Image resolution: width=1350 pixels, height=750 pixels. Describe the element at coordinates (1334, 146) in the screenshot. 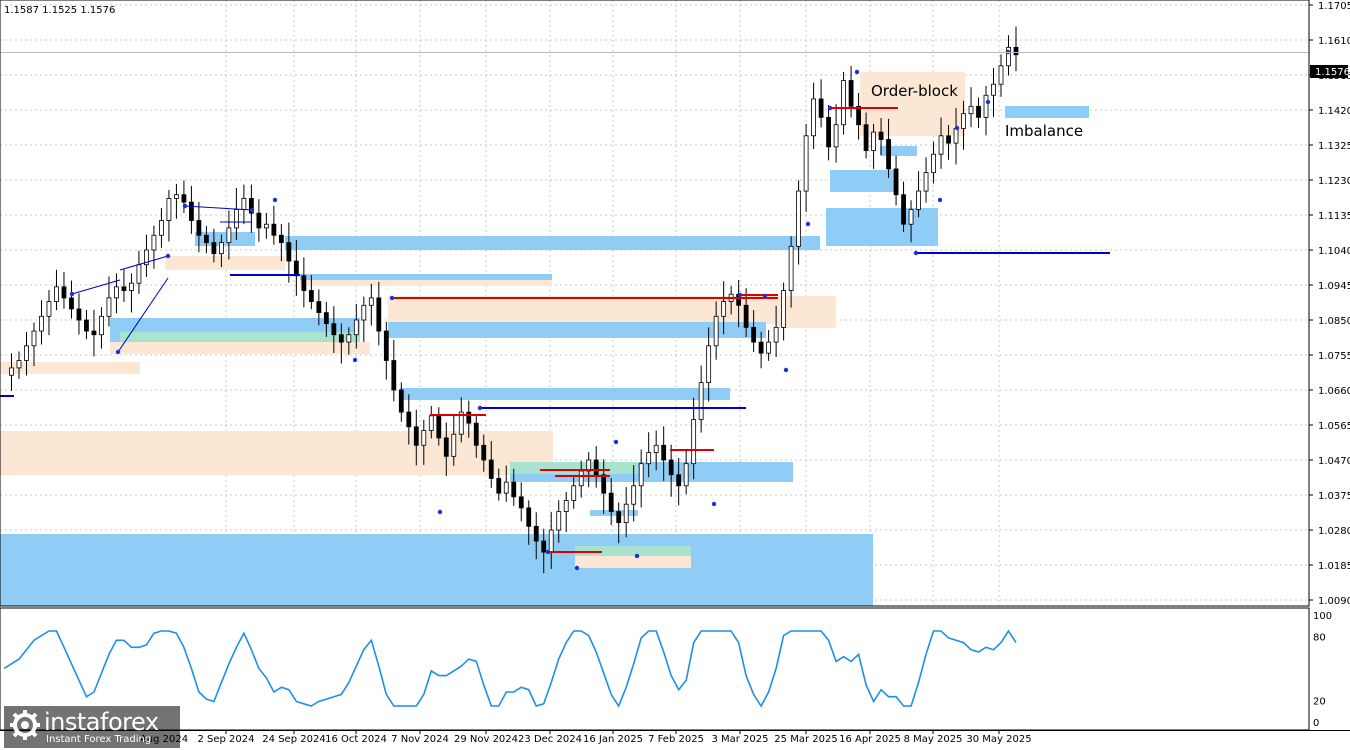

I see `price-tick-label: 1.1325` at that location.